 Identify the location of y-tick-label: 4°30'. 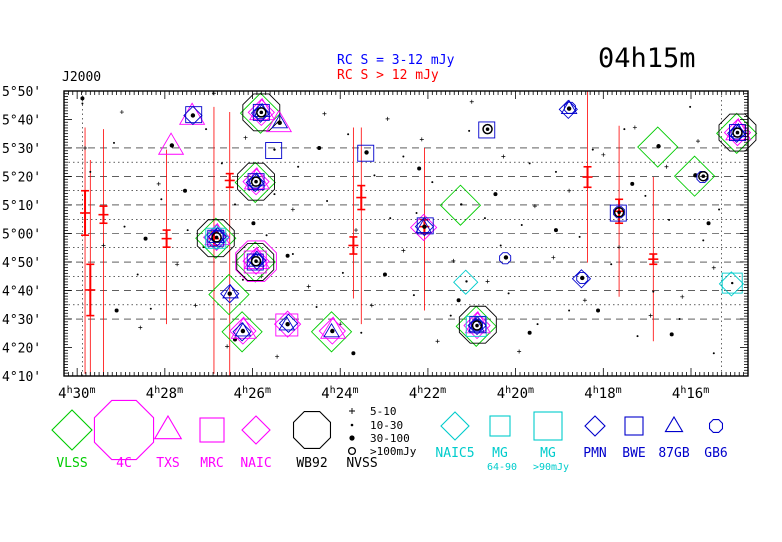
(21, 320).